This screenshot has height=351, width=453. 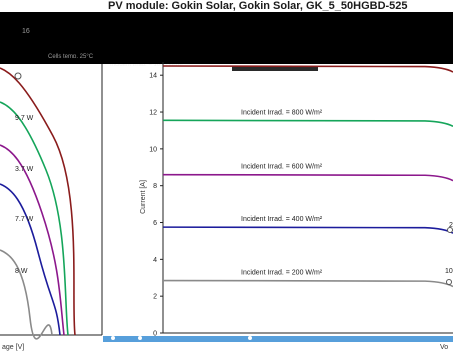 I want to click on toolbar-gray-bar, so click(x=275, y=68).